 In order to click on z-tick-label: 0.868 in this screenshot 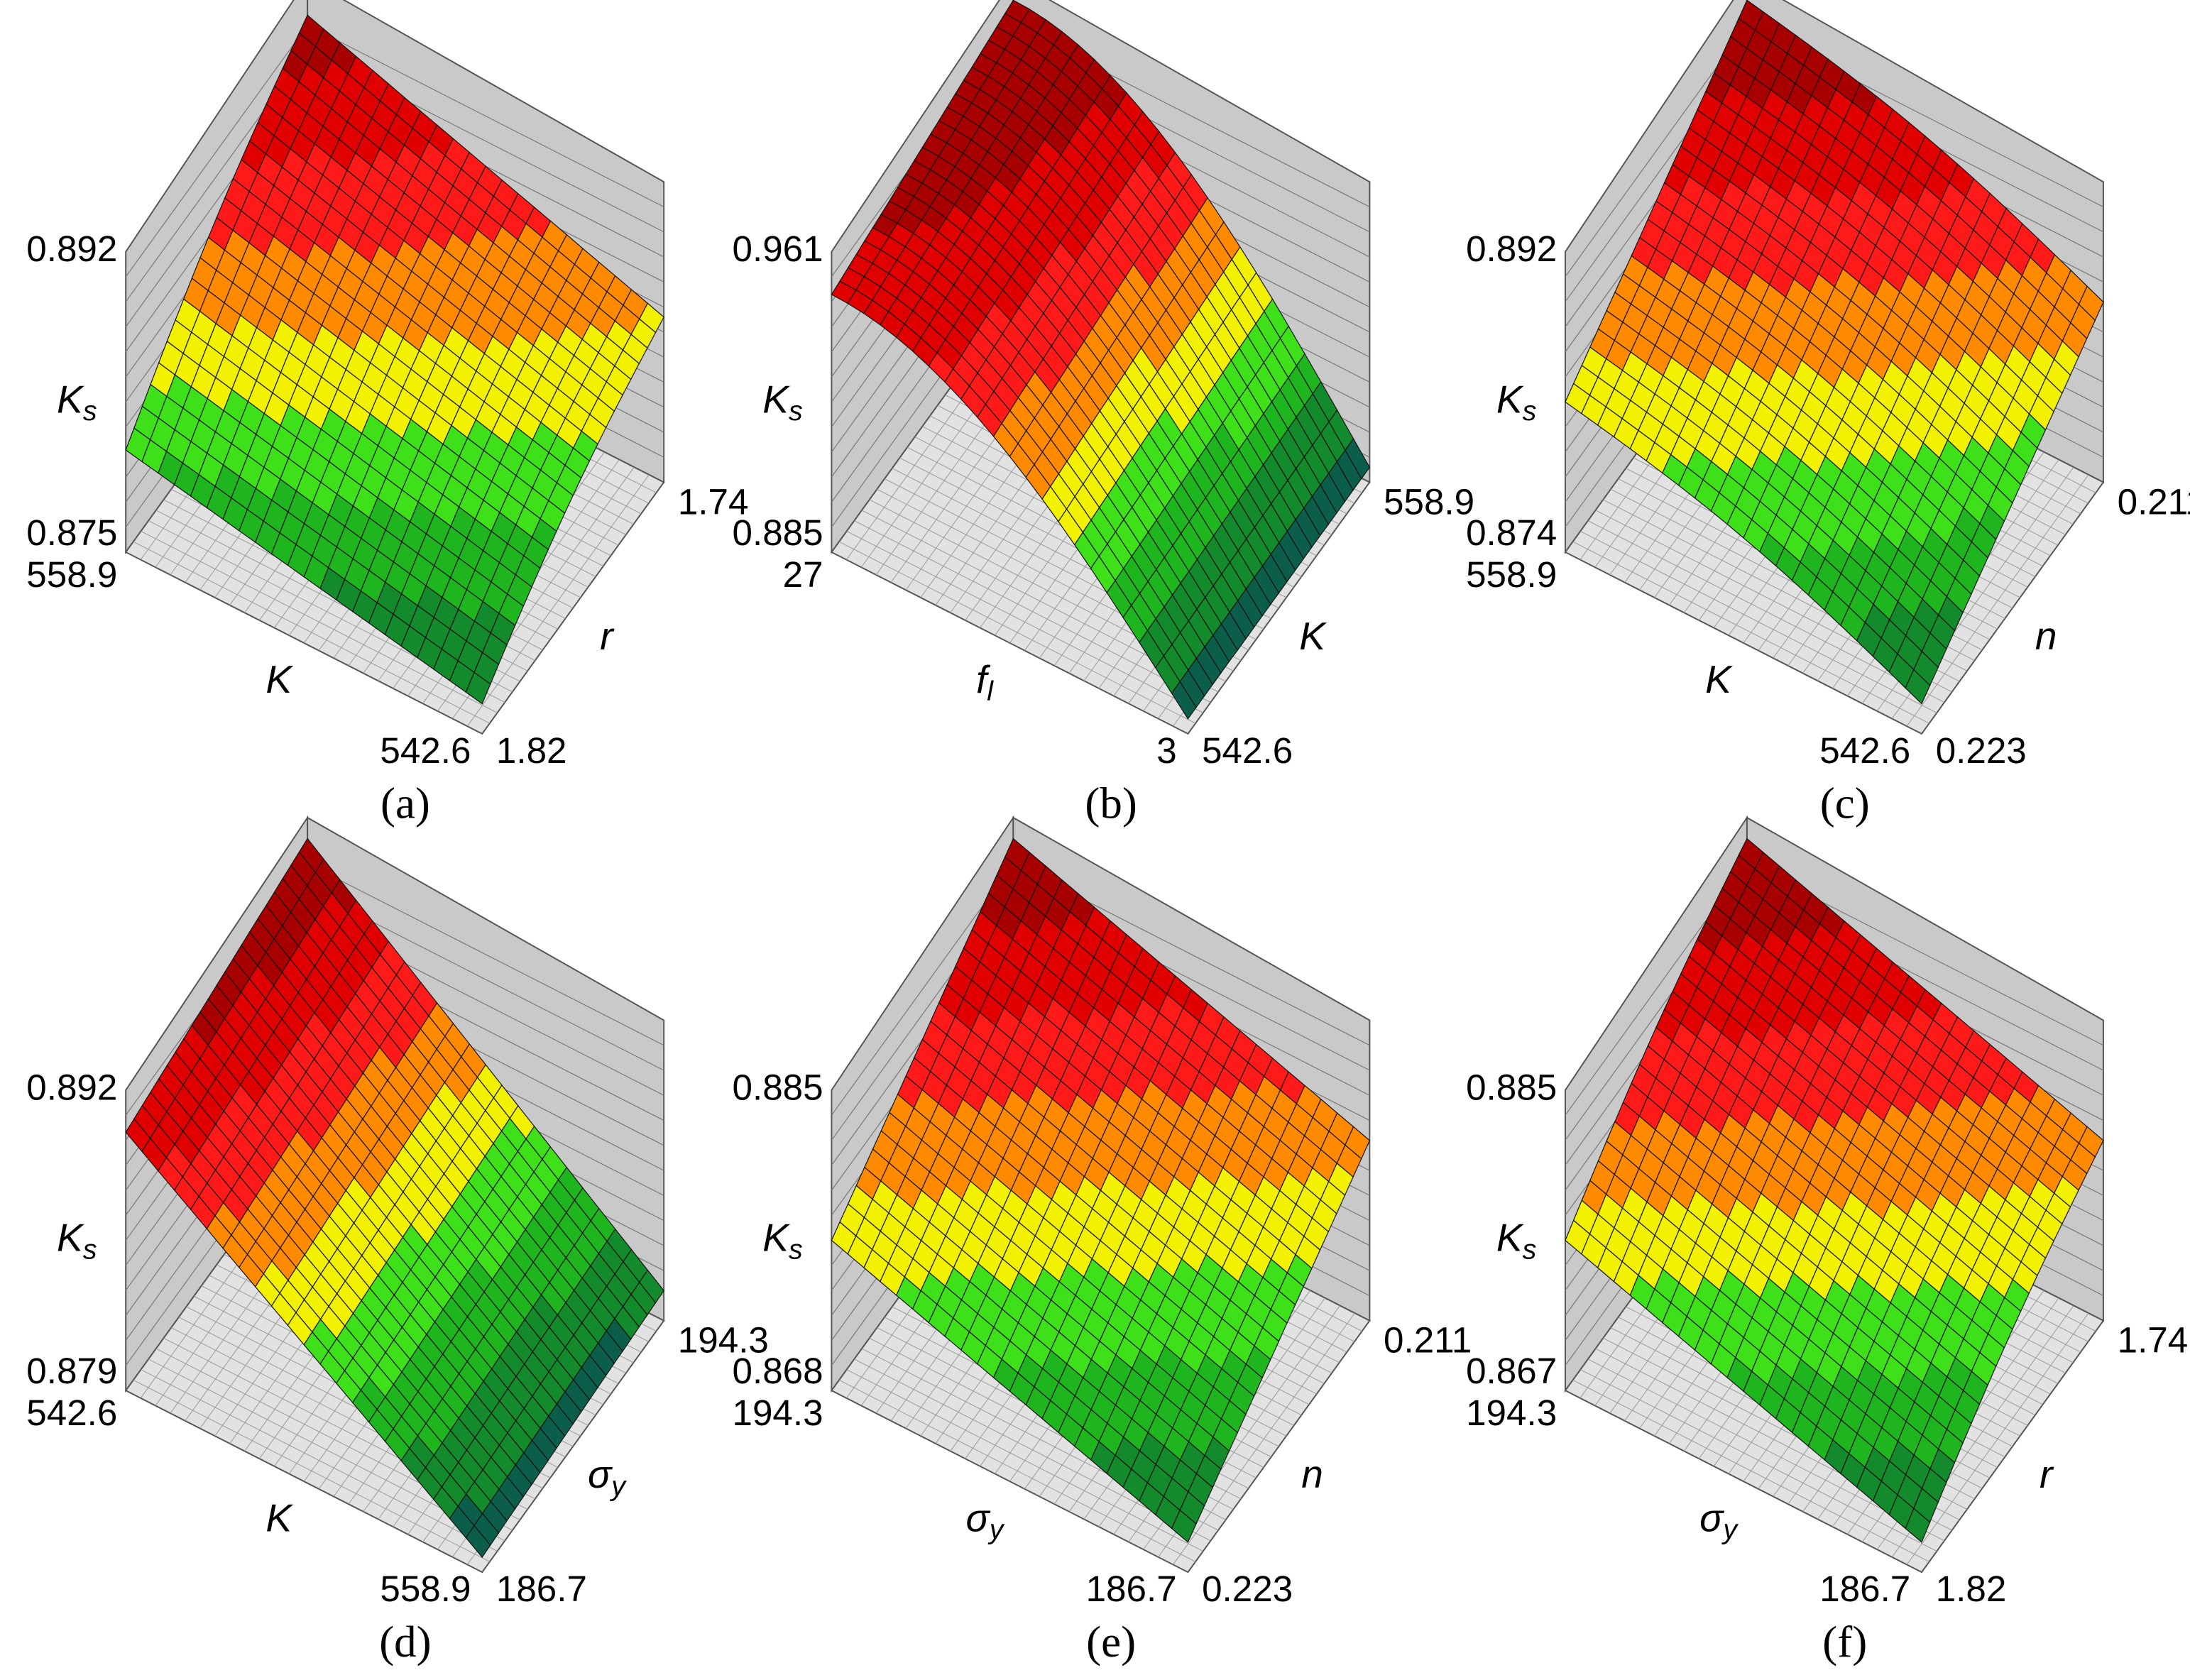, I will do `click(778, 1371)`.